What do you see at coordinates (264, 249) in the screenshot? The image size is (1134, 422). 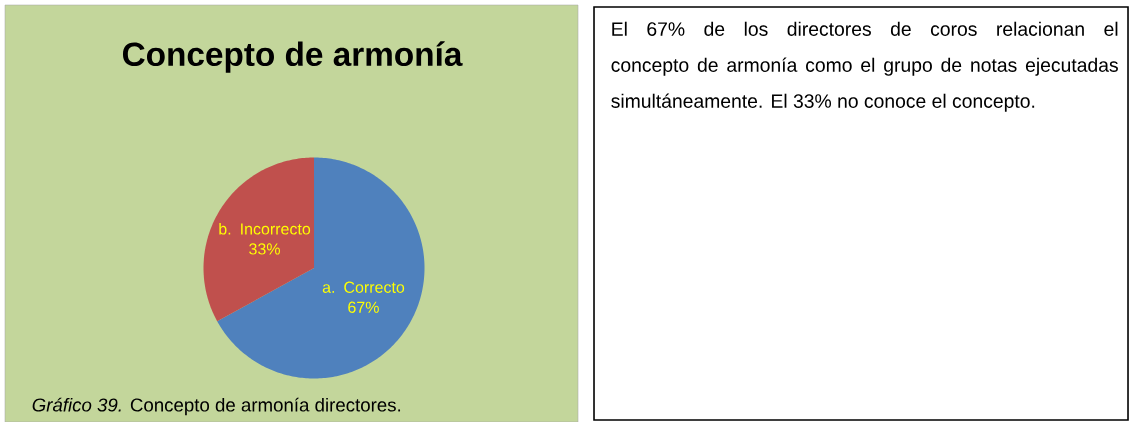 I see `data-label: 33%` at bounding box center [264, 249].